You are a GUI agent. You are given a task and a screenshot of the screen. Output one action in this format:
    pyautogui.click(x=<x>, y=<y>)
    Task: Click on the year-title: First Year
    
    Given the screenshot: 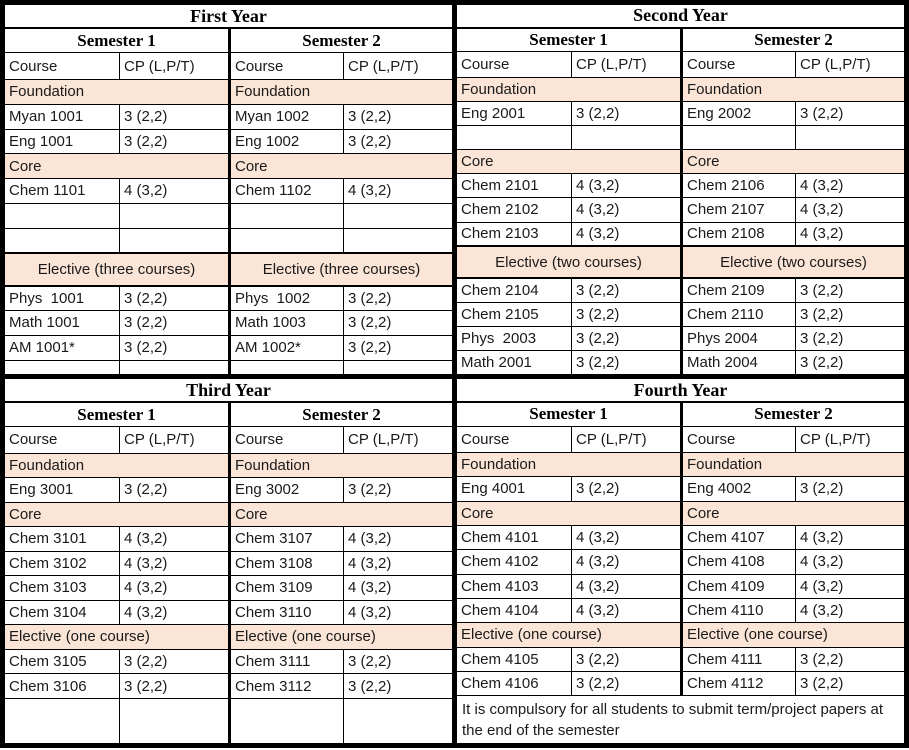 What is the action you would take?
    pyautogui.click(x=228, y=17)
    